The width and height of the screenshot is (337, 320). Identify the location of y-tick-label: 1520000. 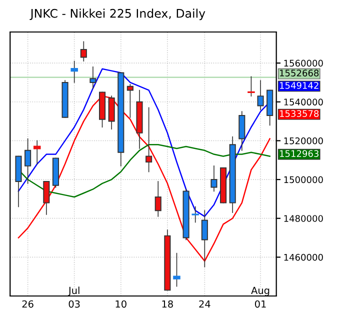
(303, 140).